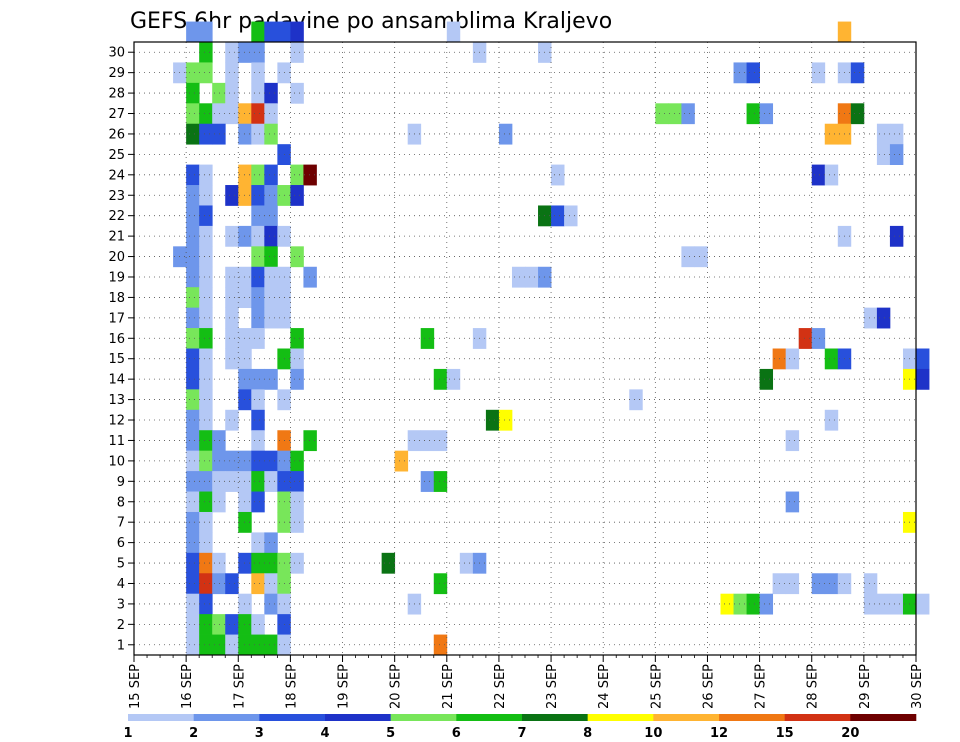 This screenshot has width=960, height=742. I want to click on y-tick-label: 12, so click(116, 421).